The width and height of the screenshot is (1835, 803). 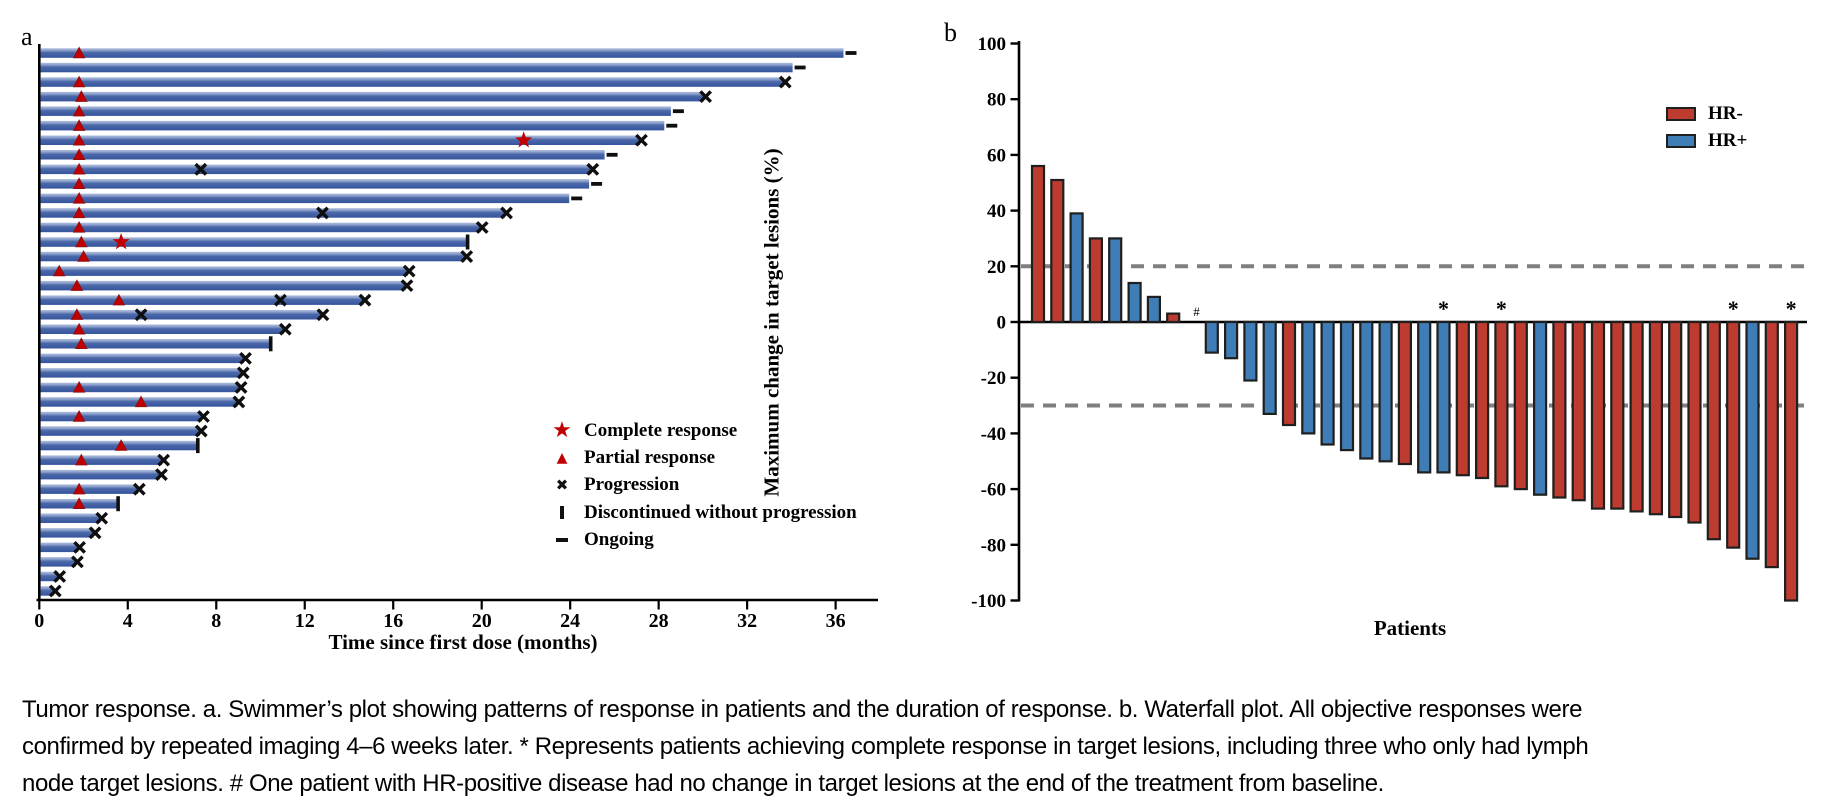 What do you see at coordinates (836, 621) in the screenshot?
I see `swimmer-x-tick-label: 36` at bounding box center [836, 621].